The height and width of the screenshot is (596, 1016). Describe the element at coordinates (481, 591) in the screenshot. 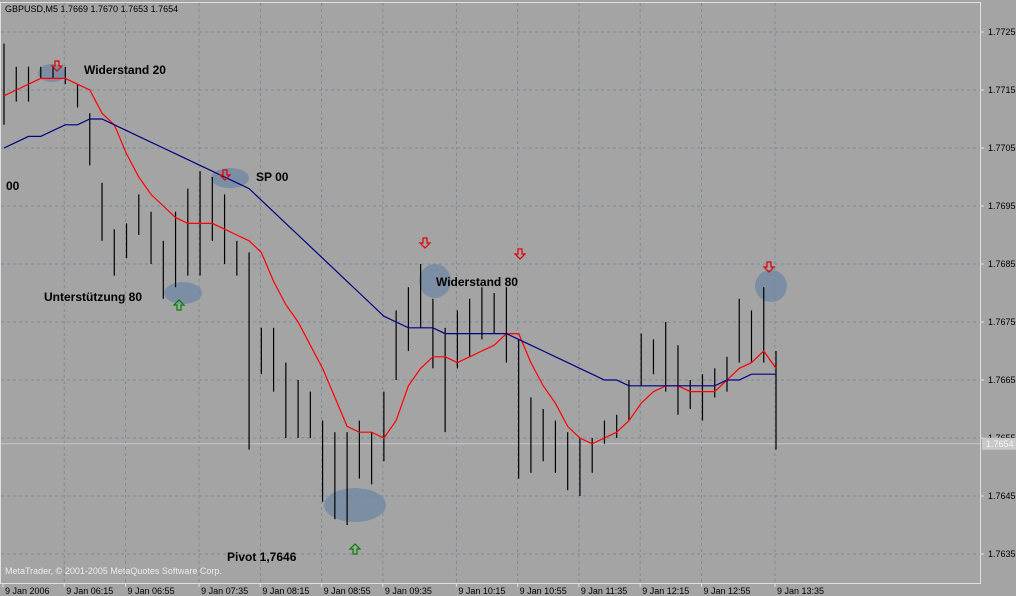

I see `x-tick-label: 9 Jan 10:15` at that location.